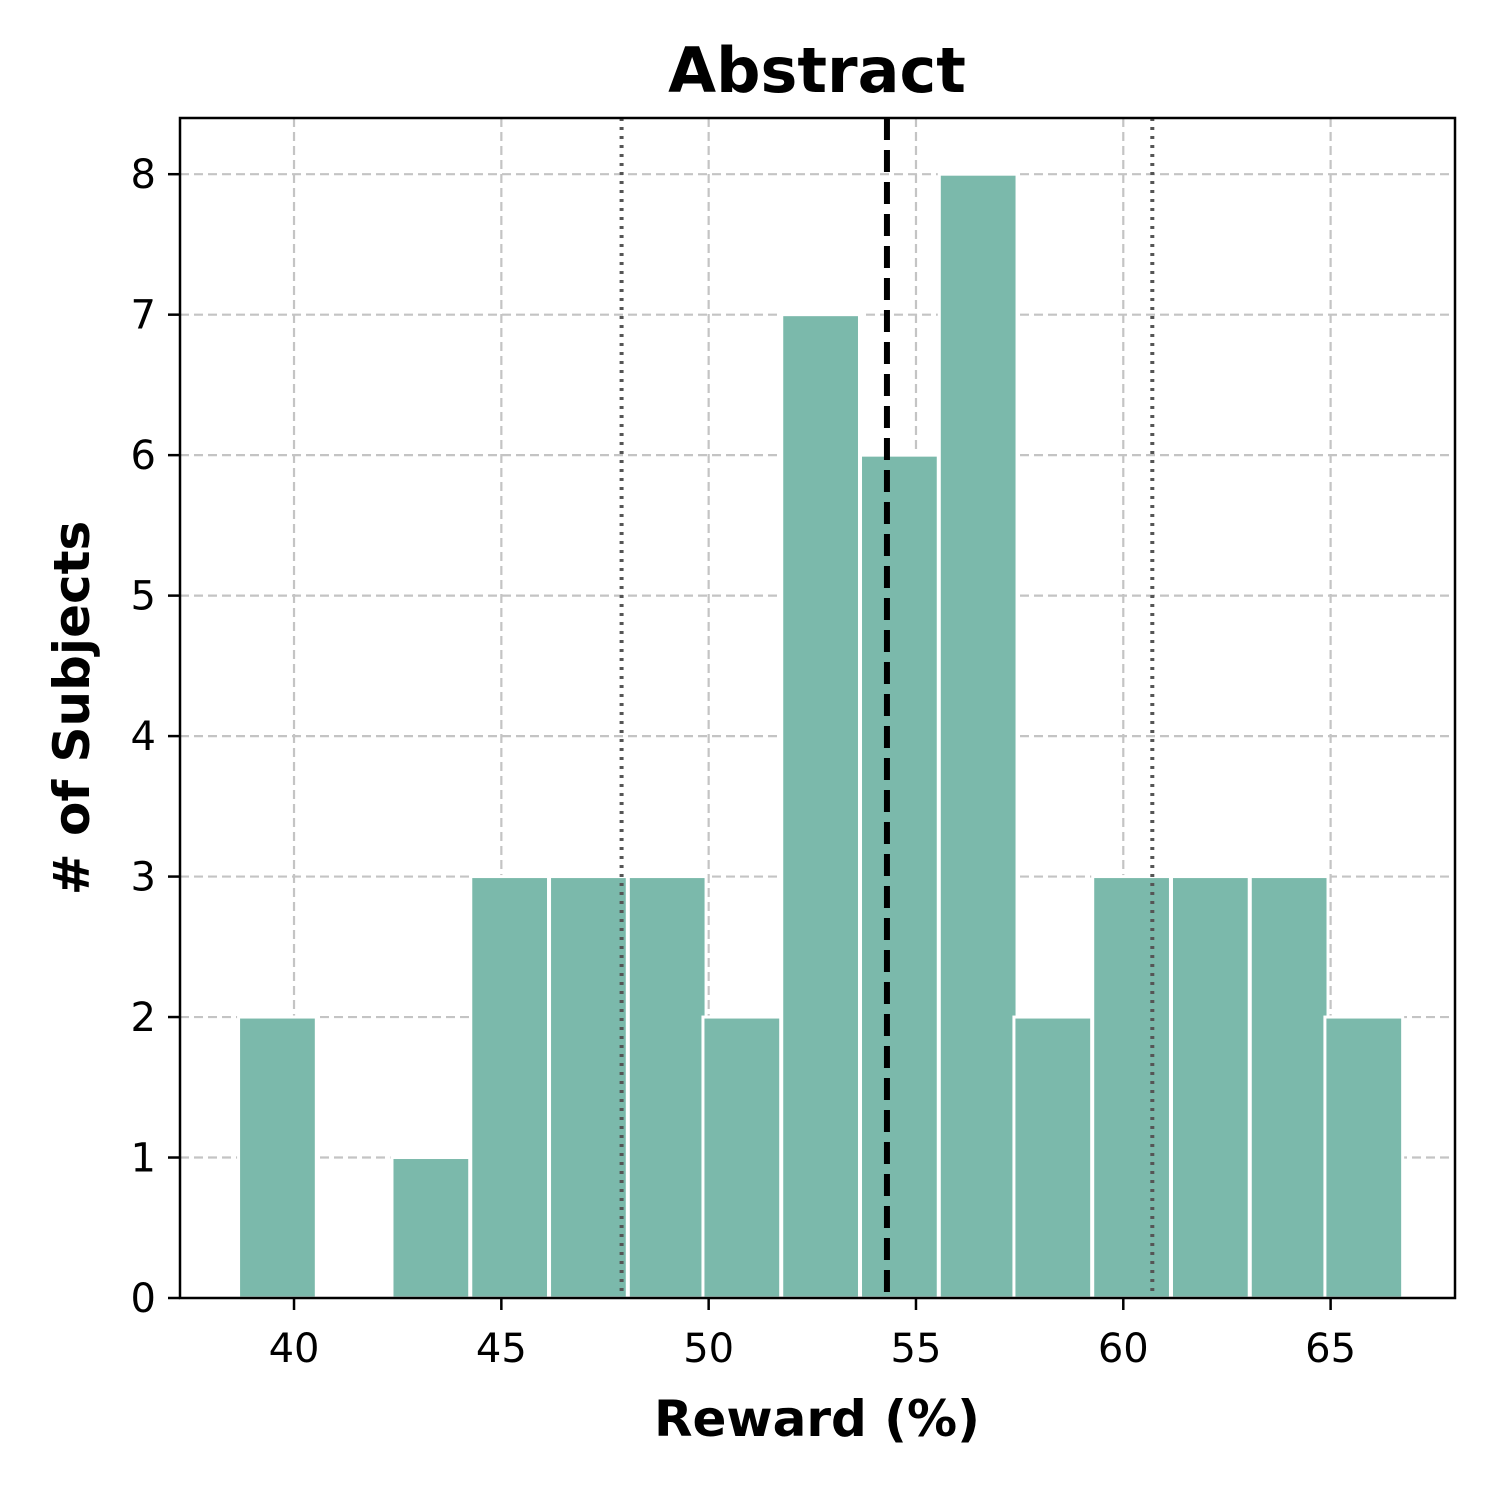 The width and height of the screenshot is (1500, 1500). Describe the element at coordinates (143, 316) in the screenshot. I see `y-tick-label: 7` at that location.